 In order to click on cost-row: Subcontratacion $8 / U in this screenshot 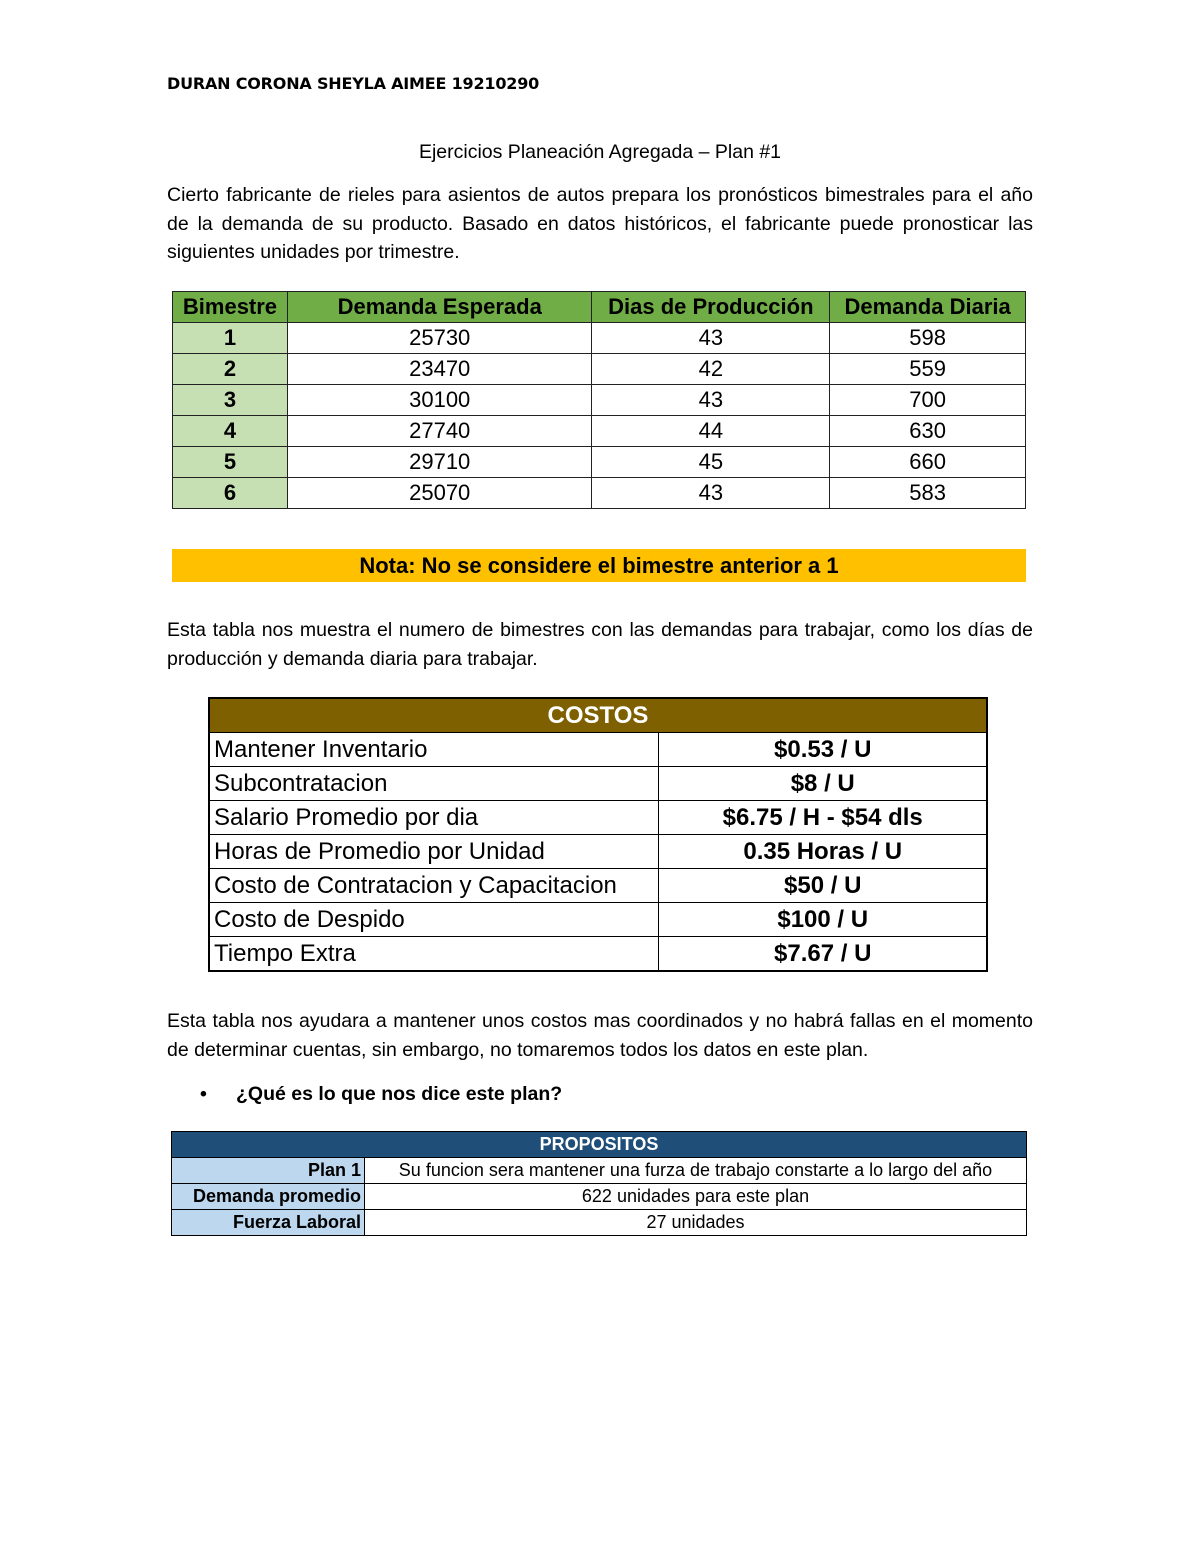, I will do `click(598, 783)`.